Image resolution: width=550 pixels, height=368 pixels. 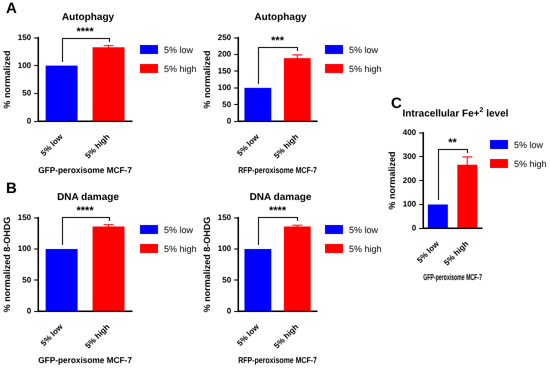 What do you see at coordinates (409, 156) in the screenshot?
I see `y-tick-label: 300` at bounding box center [409, 156].